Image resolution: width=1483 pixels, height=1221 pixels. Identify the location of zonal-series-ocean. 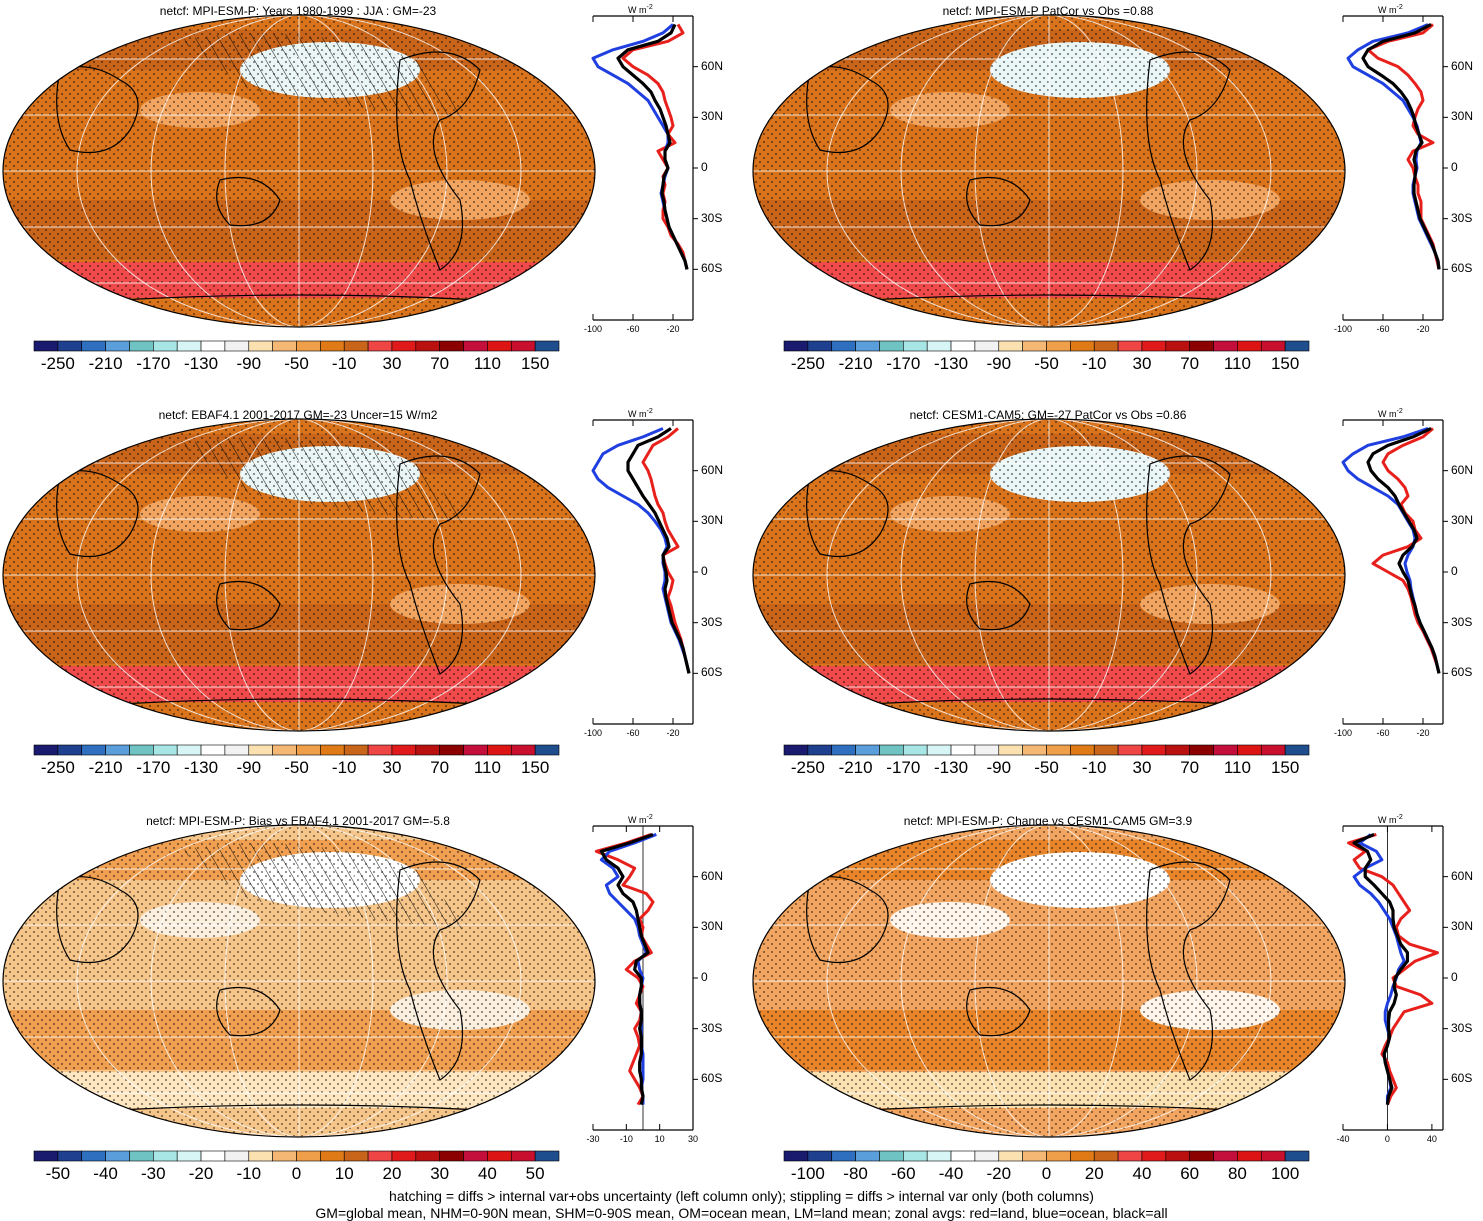
(641, 550).